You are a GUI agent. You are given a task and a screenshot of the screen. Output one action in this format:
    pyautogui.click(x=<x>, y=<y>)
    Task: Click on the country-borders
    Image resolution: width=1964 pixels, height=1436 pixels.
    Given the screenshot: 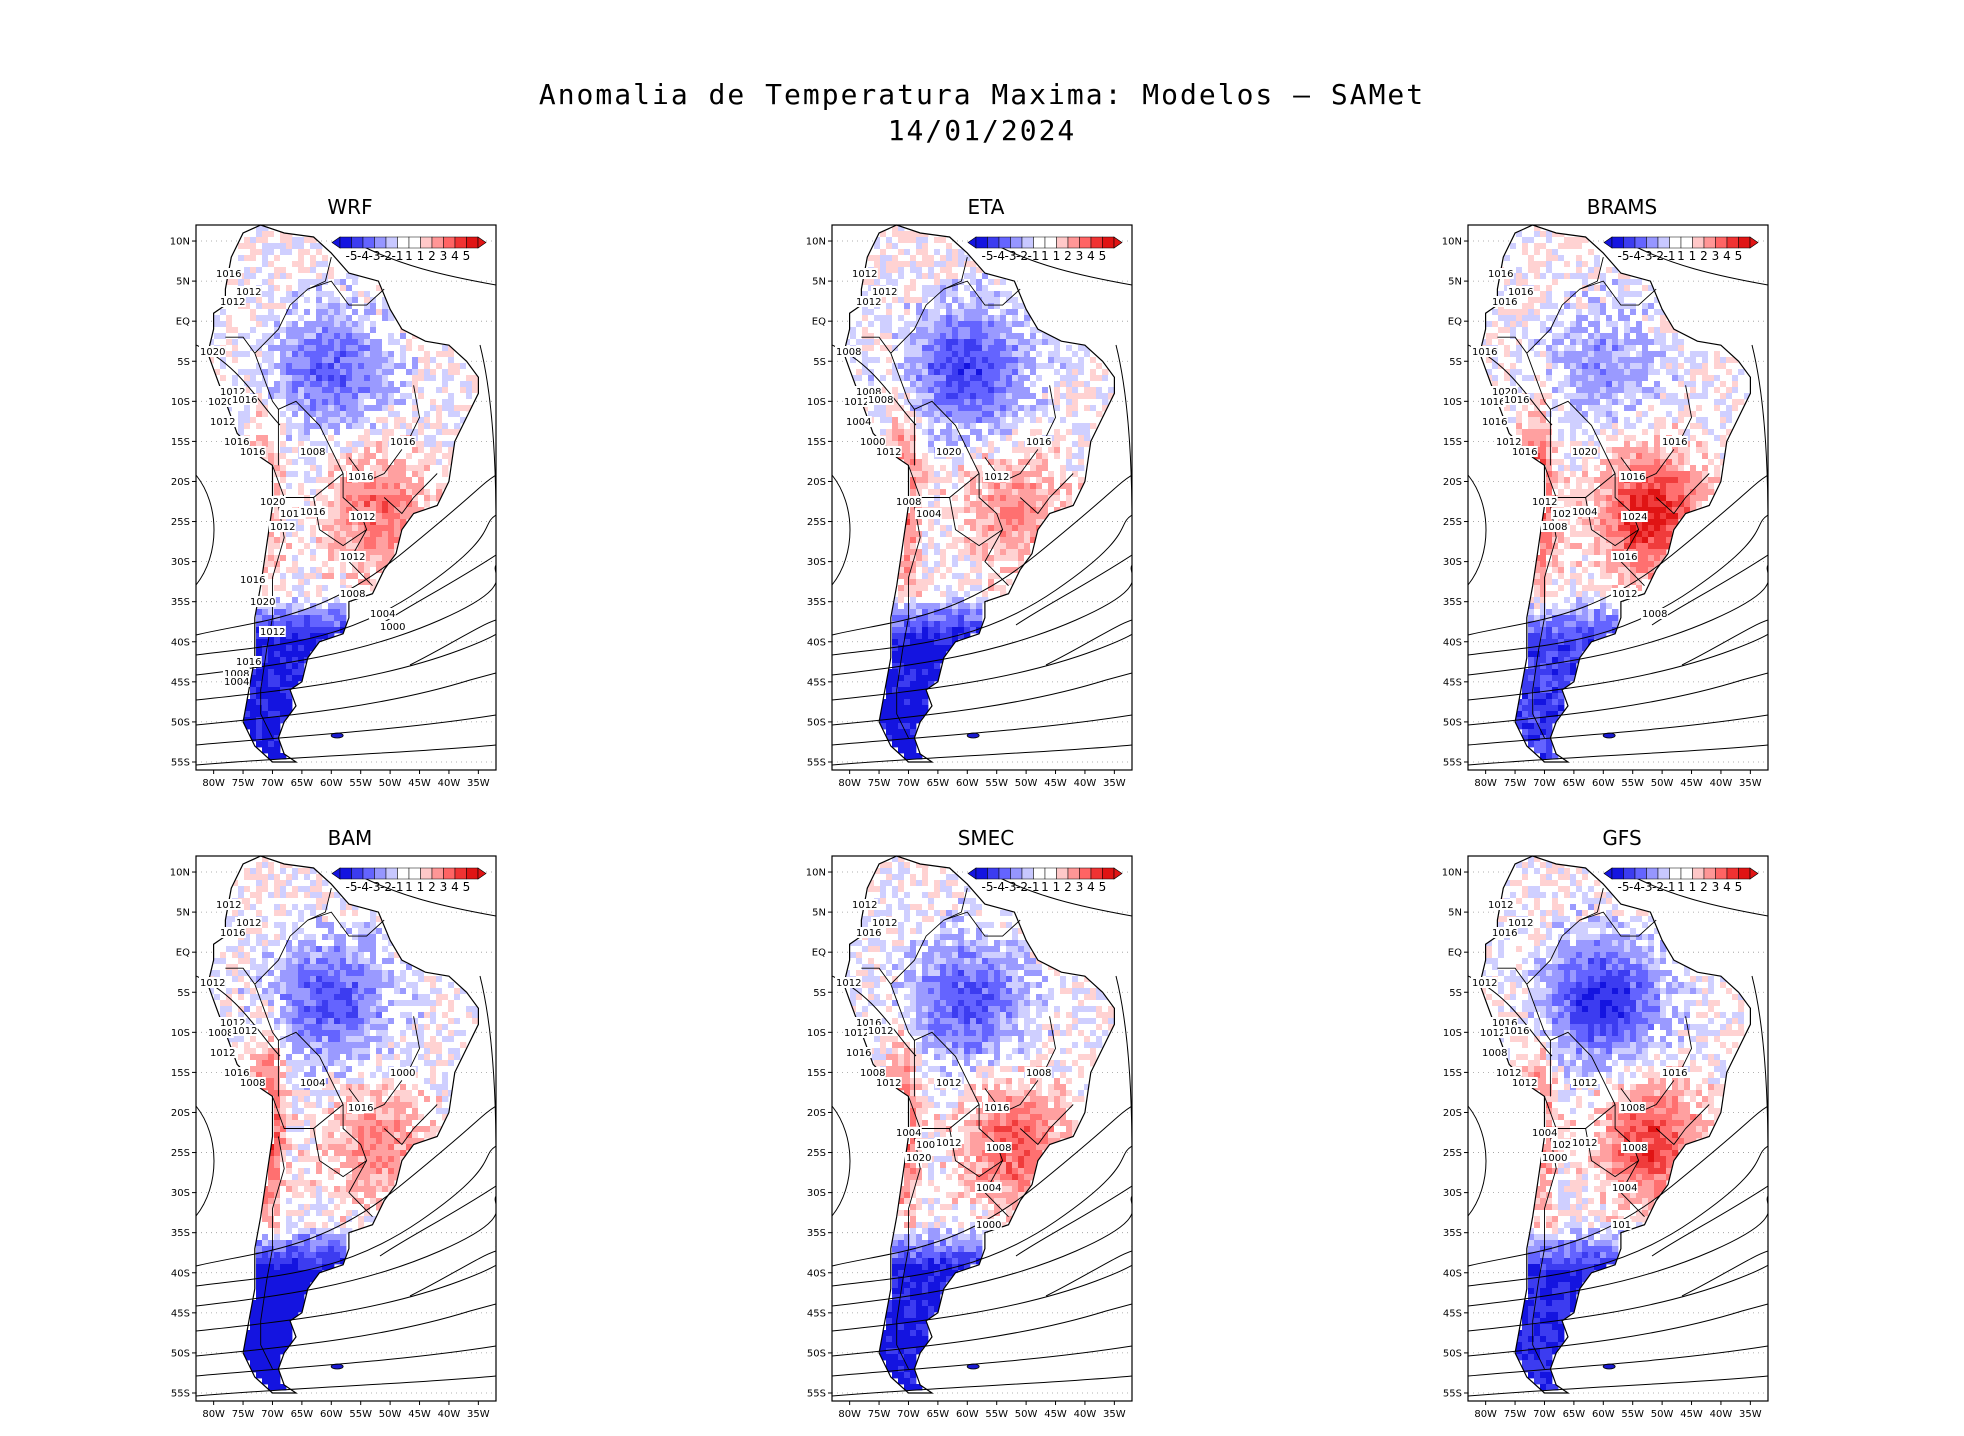 What is the action you would take?
    pyautogui.click(x=967, y=497)
    